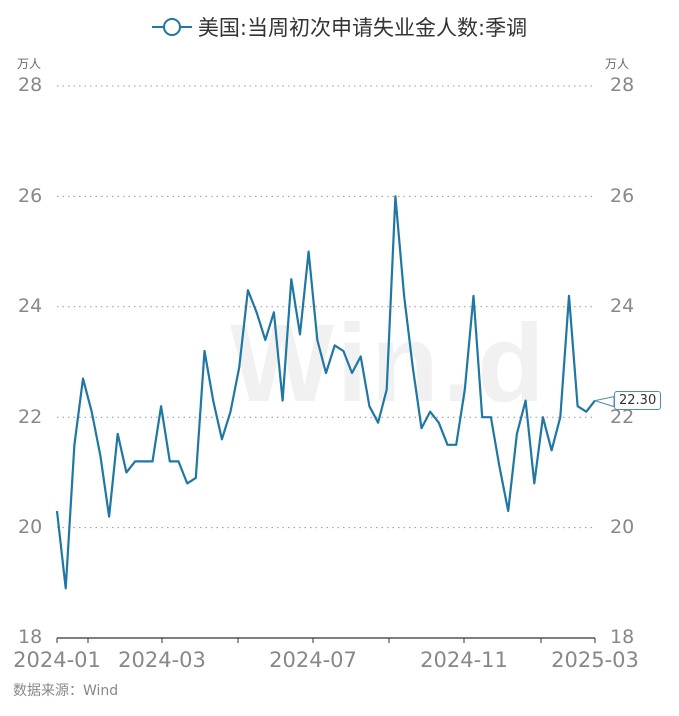  Describe the element at coordinates (30, 196) in the screenshot. I see `y-tick-left: 26` at that location.